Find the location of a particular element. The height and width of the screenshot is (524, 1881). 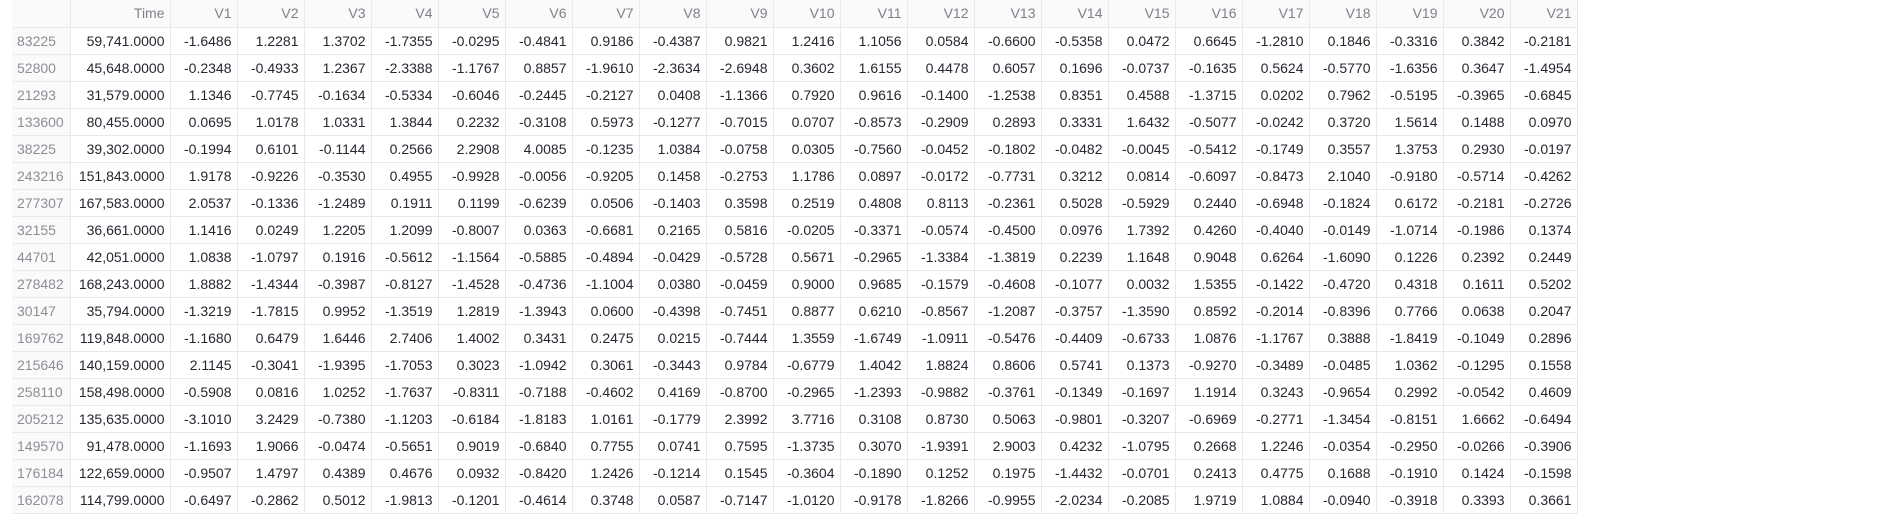

table-cell: -0.1144 is located at coordinates (338, 149).